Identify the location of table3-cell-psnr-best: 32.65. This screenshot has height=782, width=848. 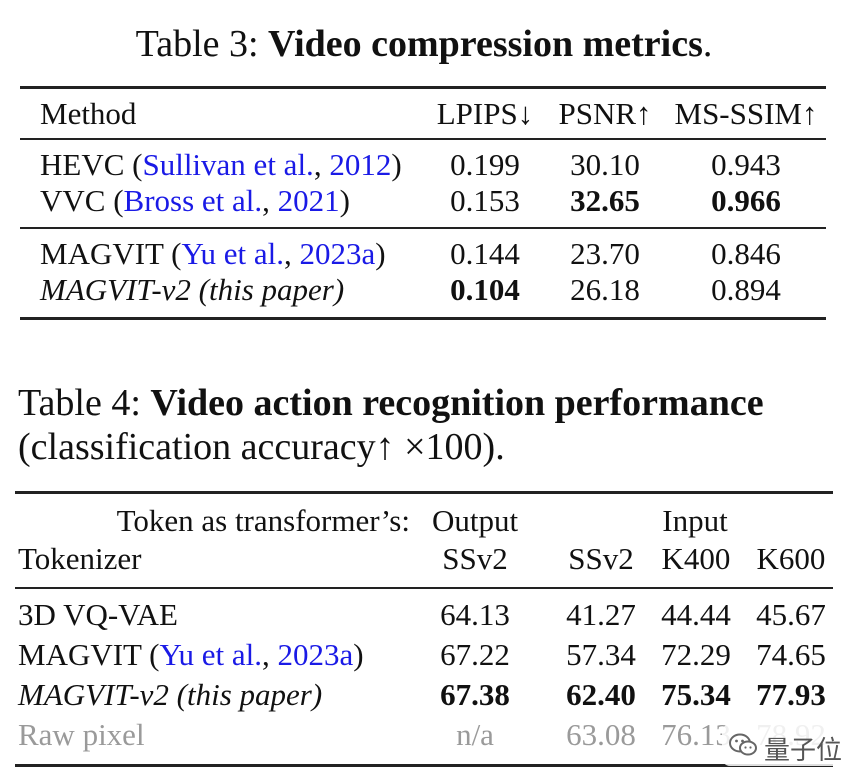
(605, 200).